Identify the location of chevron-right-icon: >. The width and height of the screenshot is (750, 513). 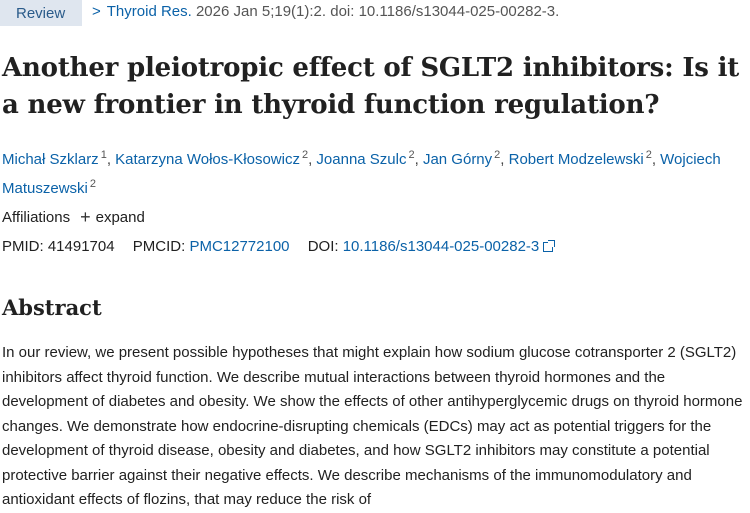
(96, 11).